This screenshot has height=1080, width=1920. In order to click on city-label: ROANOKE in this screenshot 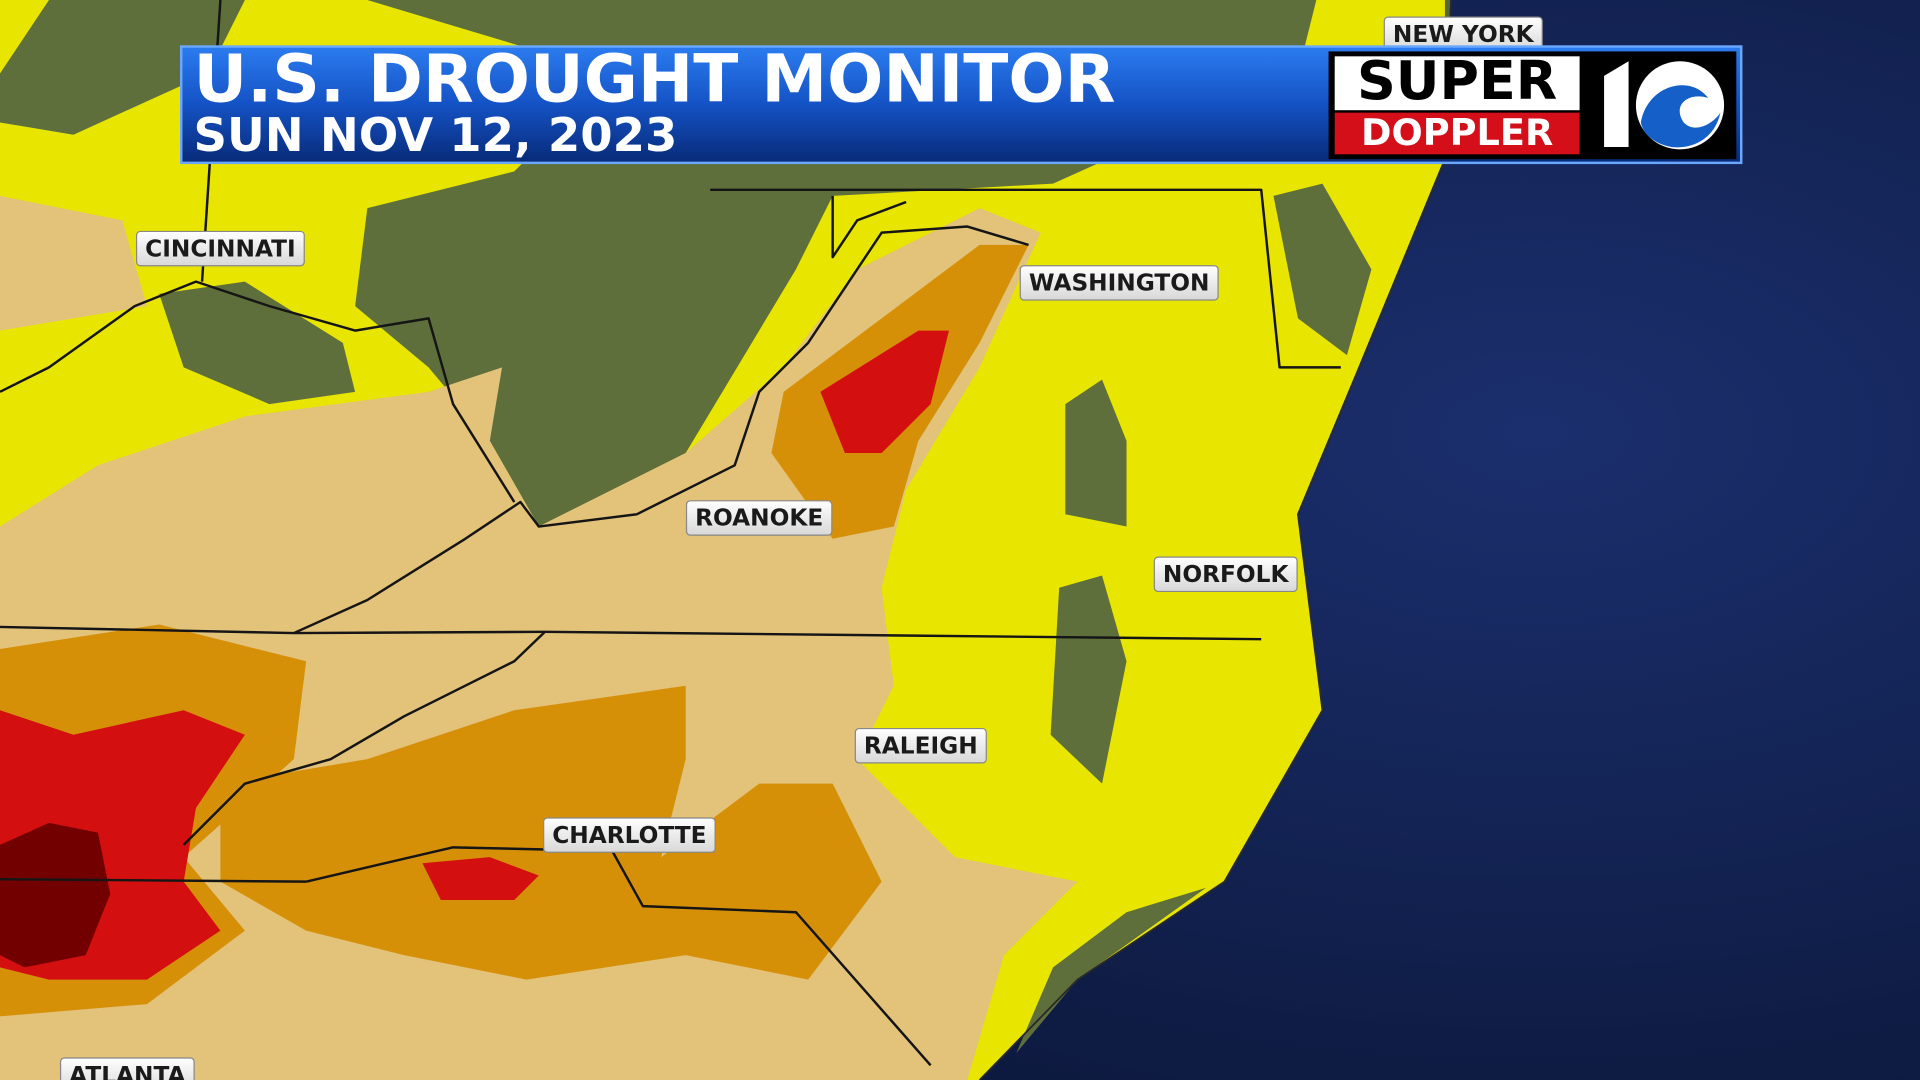, I will do `click(759, 518)`.